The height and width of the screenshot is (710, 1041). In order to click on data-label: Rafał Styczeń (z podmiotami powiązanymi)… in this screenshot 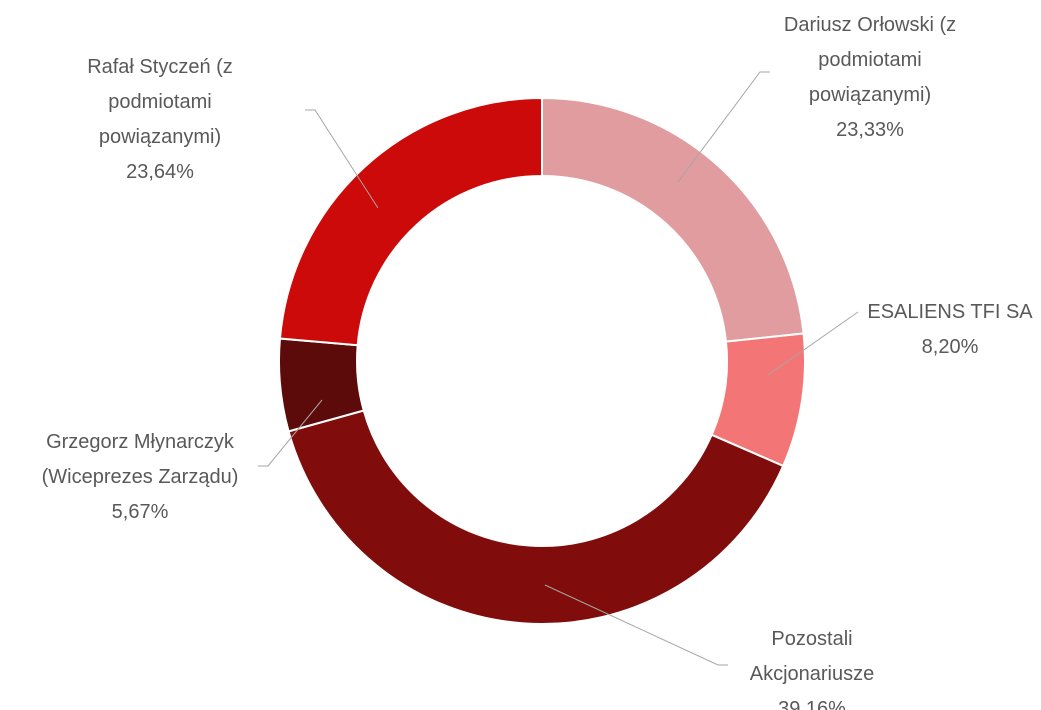, I will do `click(160, 120)`.